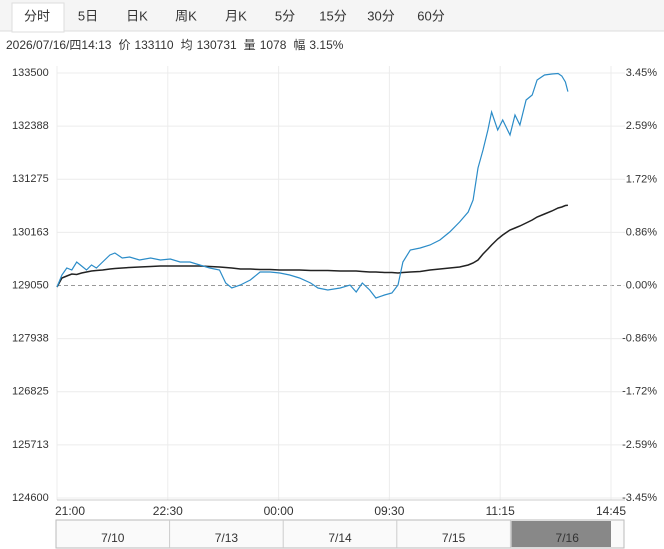 This screenshot has width=664, height=549. I want to click on y-tick-label: 131275, so click(30, 179).